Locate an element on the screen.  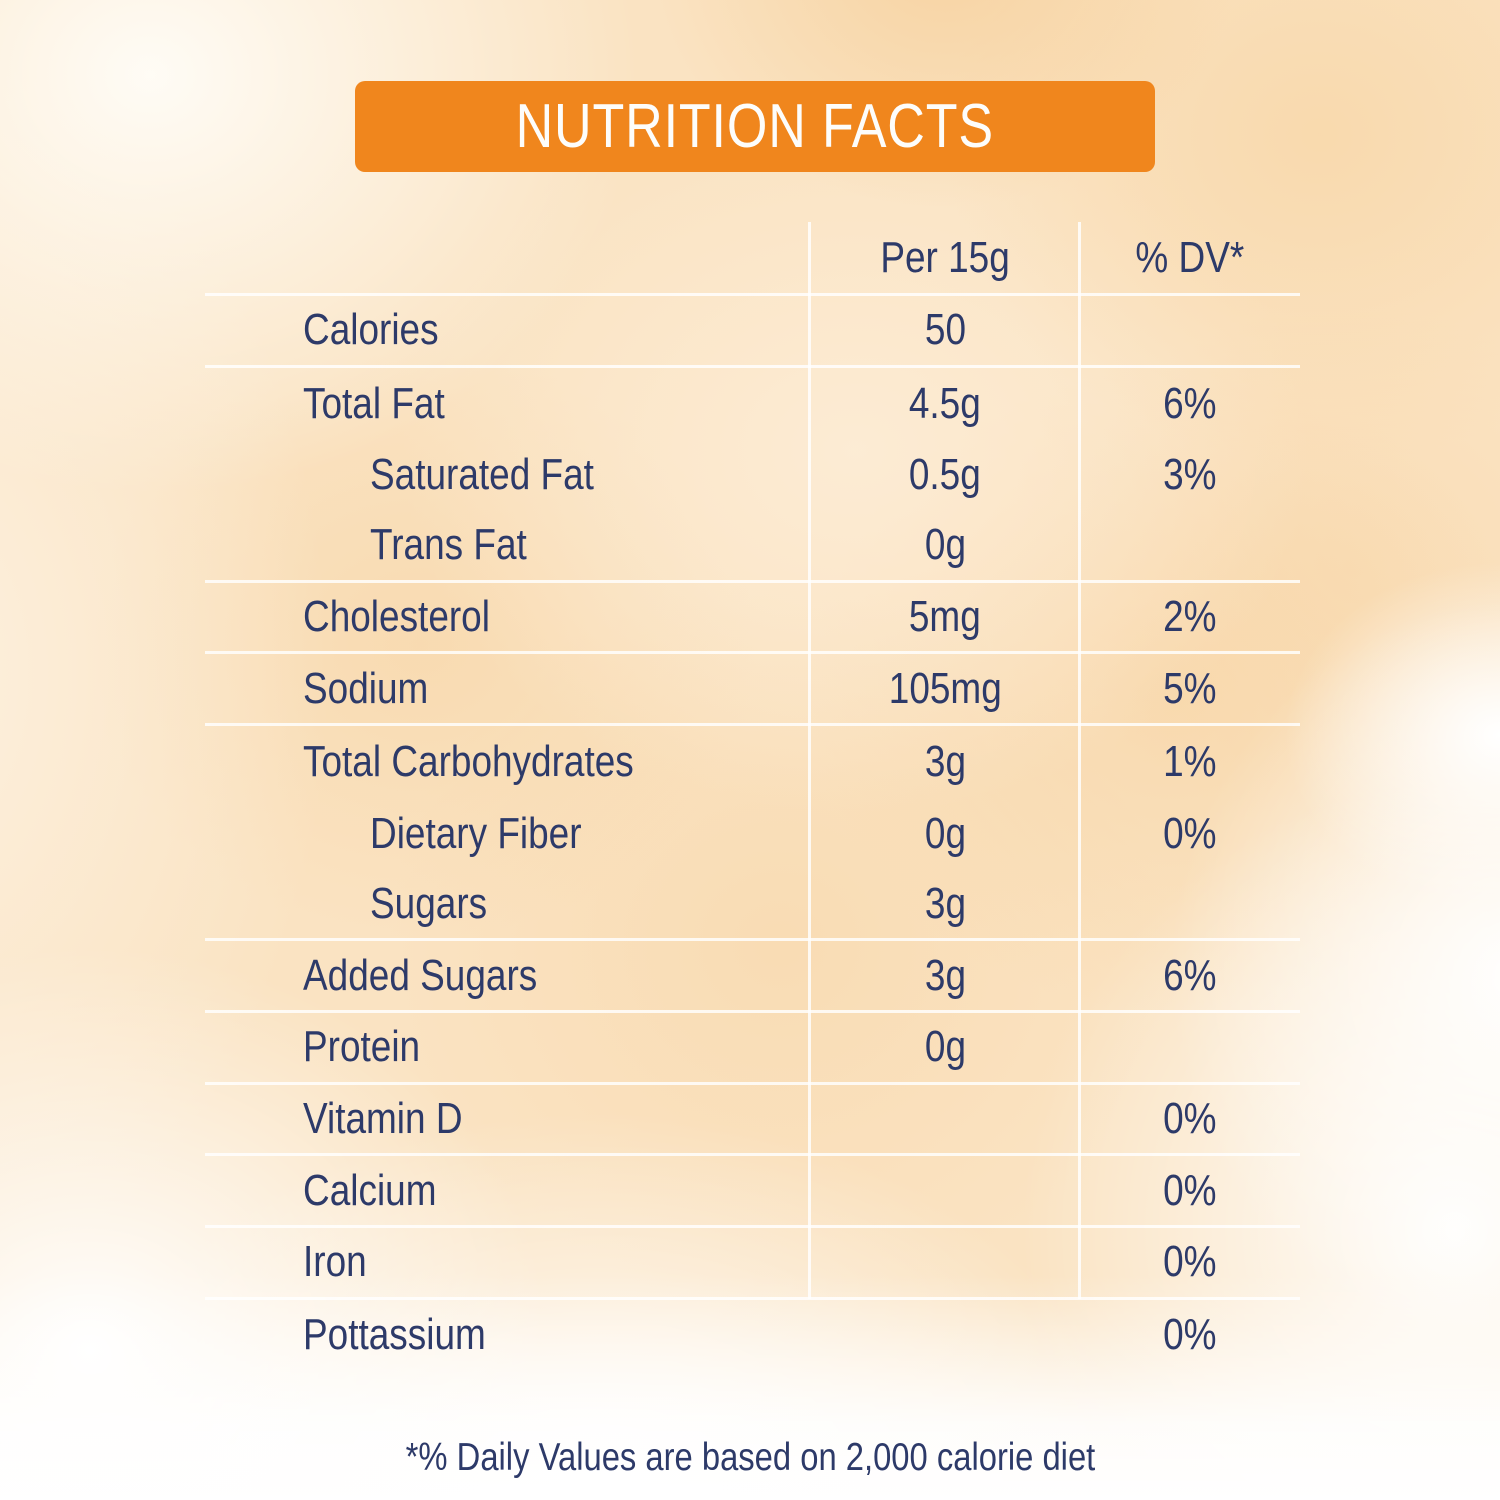
header-cell-dv: % DV* is located at coordinates (1190, 257).